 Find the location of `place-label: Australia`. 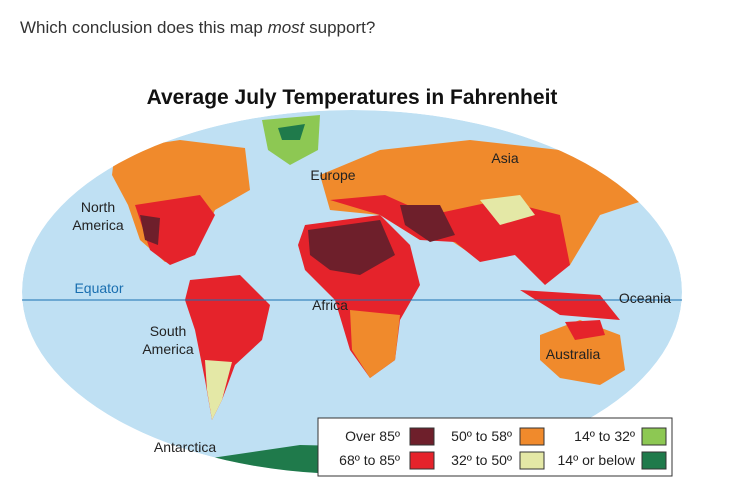

place-label: Australia is located at coordinates (573, 354).